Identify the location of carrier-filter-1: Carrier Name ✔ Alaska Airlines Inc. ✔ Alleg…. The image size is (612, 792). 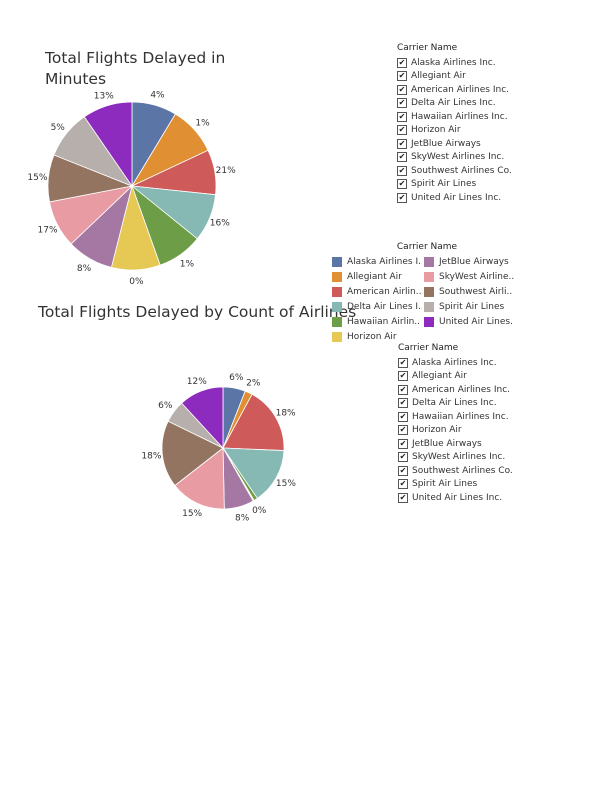
(454, 123).